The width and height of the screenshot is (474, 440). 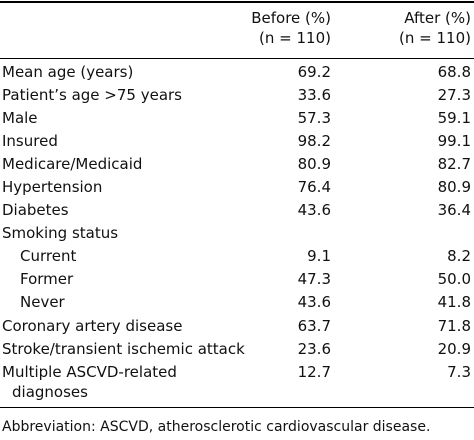 I want to click on row-value-after: 71.8, so click(x=454, y=326).